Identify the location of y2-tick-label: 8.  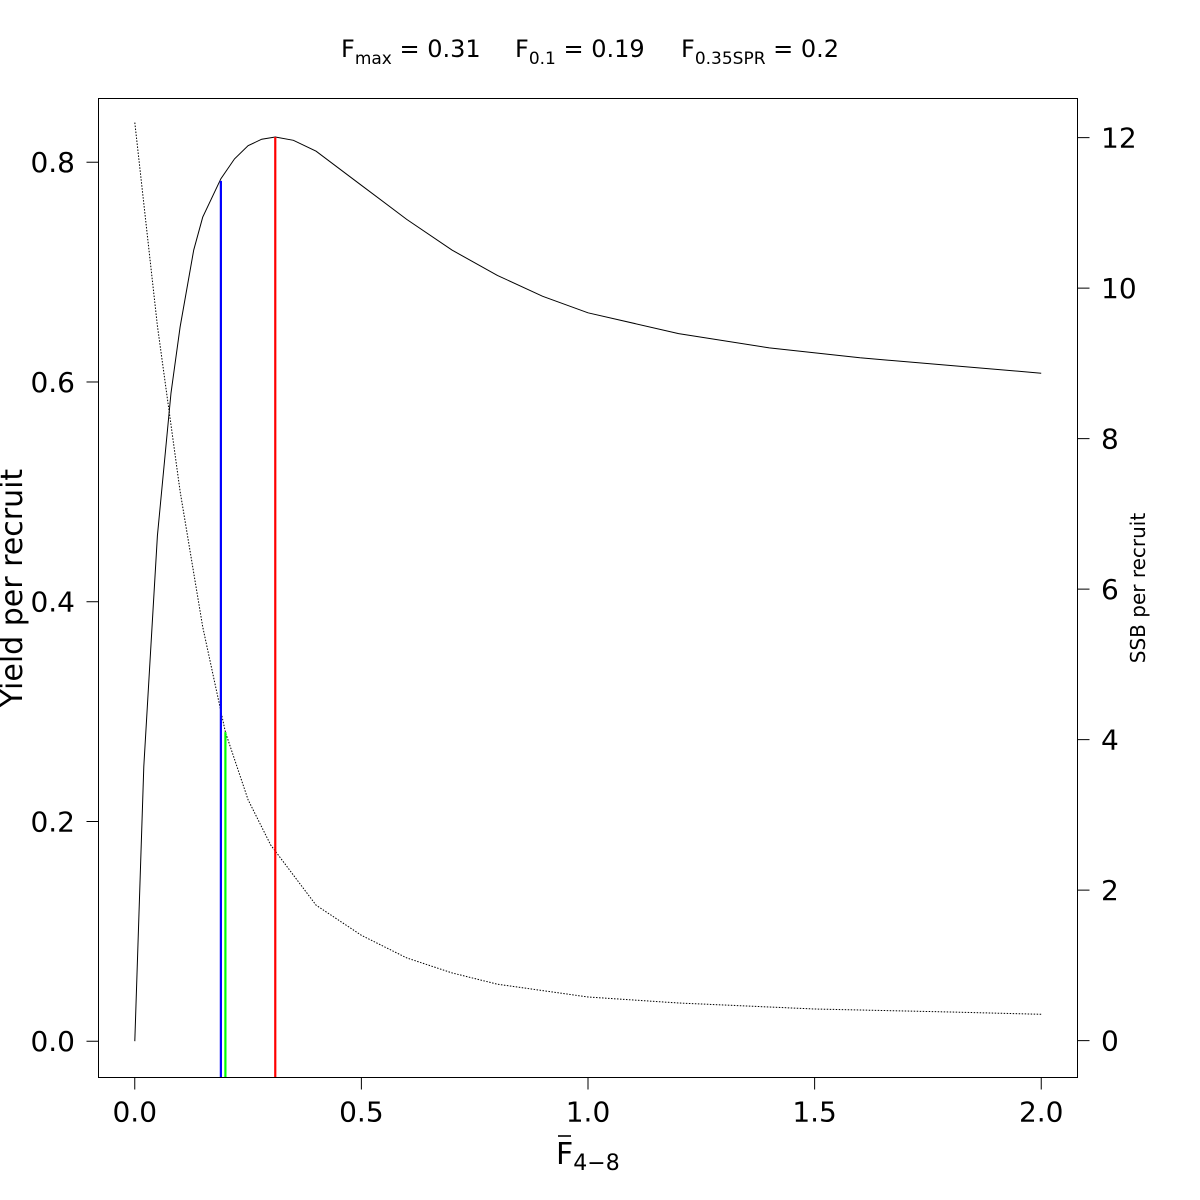
(1110, 439).